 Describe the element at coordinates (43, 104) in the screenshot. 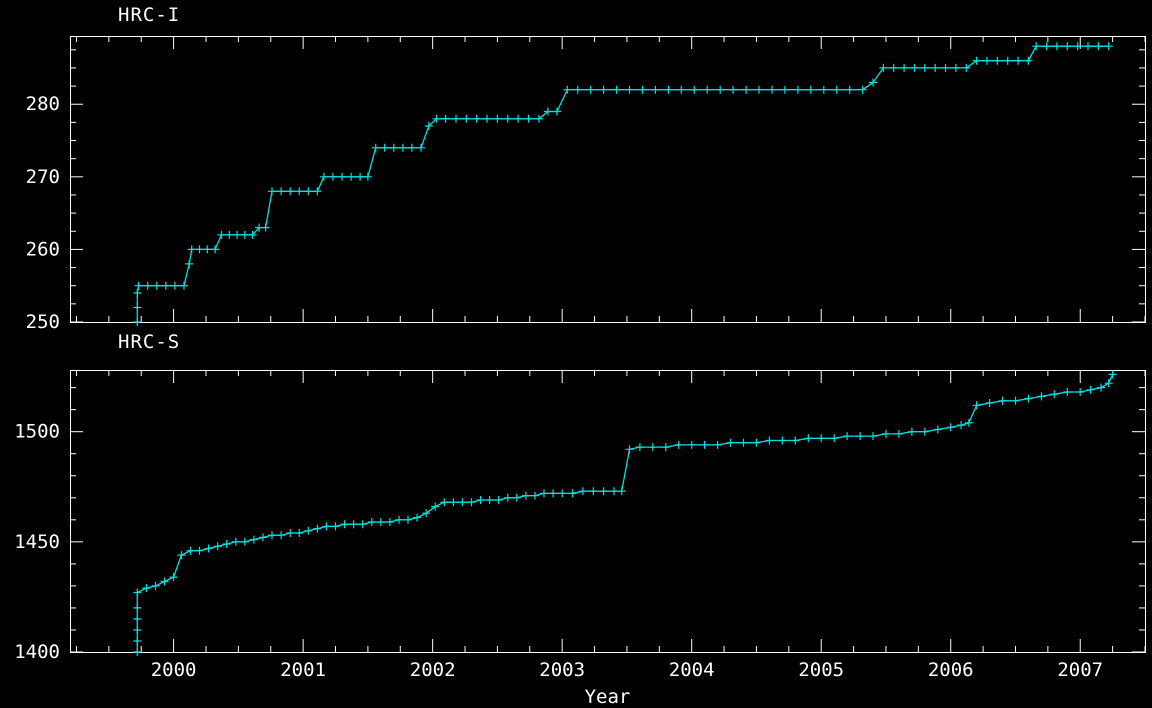

I see `svg-text: 280` at that location.